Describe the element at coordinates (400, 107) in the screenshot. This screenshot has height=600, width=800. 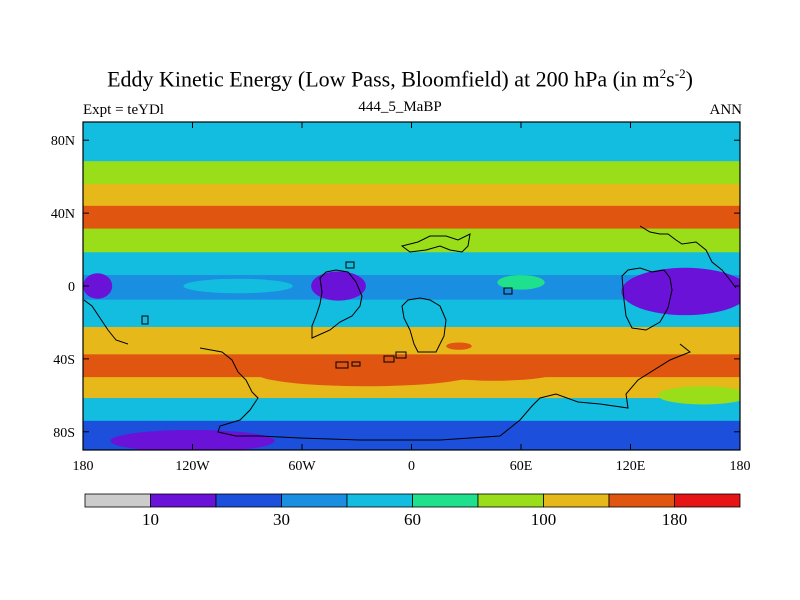
I see `run-label: 444_5_MaBP` at that location.